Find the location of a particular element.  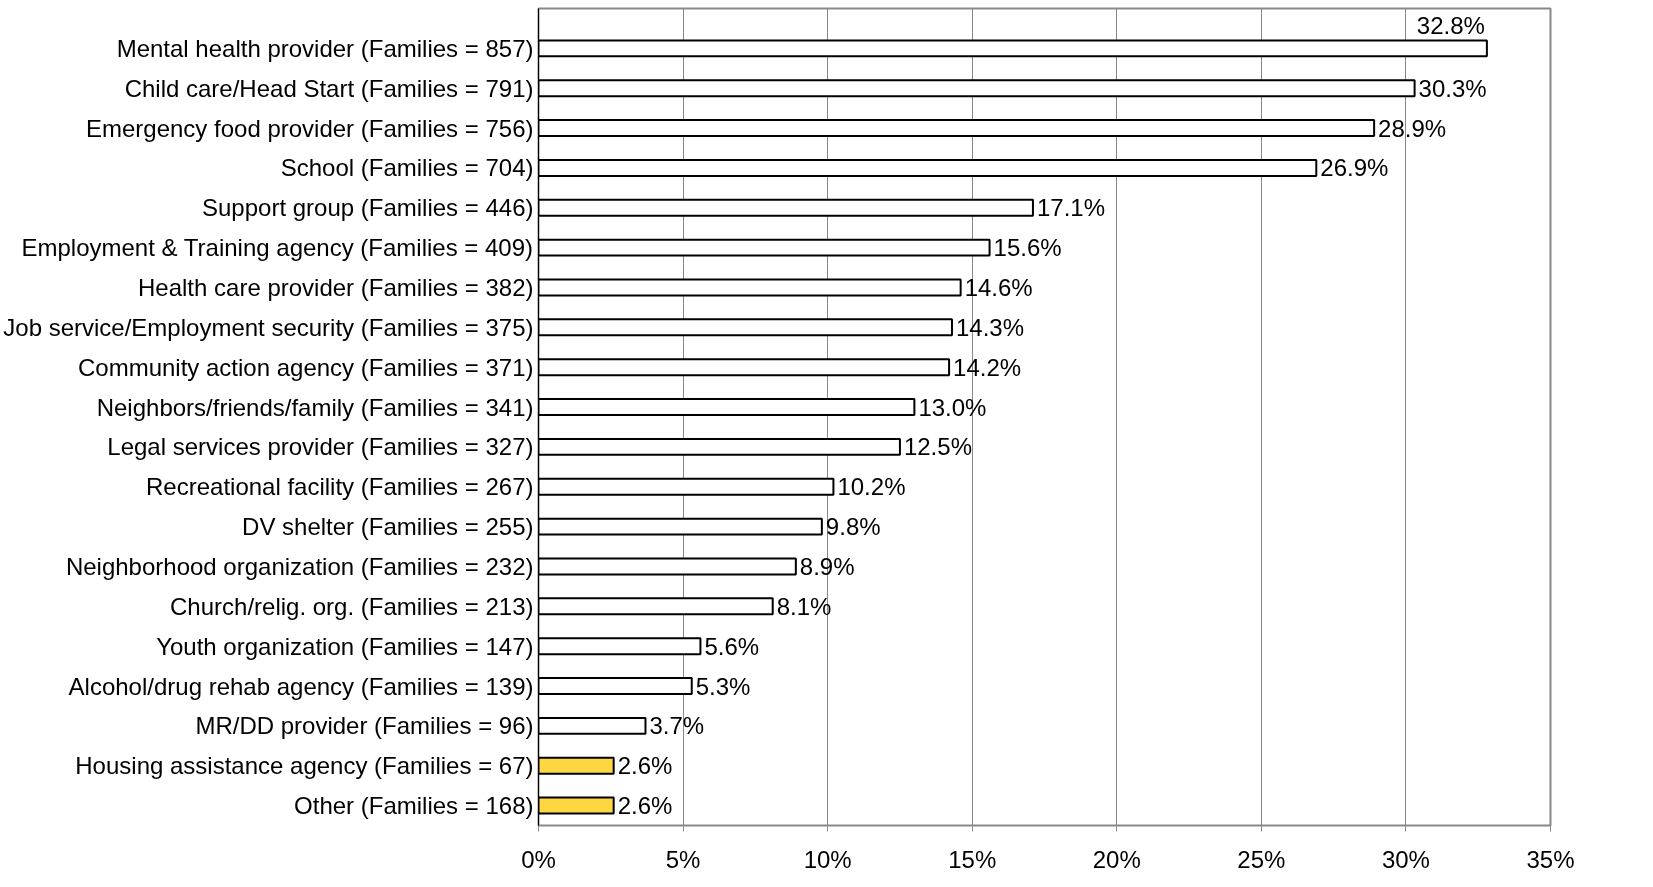

y-tick-label: Housing assistance agency (Families = 67) is located at coordinates (304, 766).